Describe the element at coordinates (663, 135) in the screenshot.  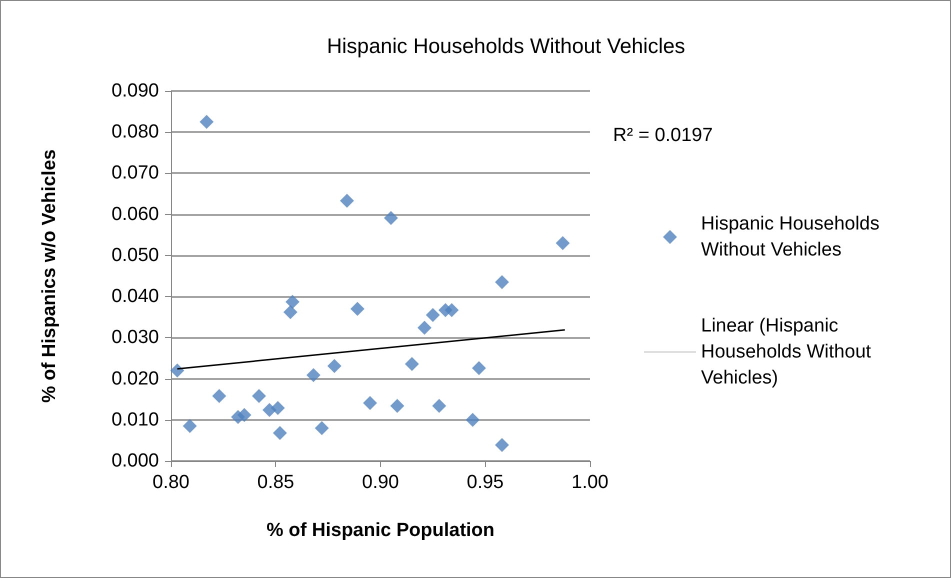
I see `text: R² = 0.0197` at that location.